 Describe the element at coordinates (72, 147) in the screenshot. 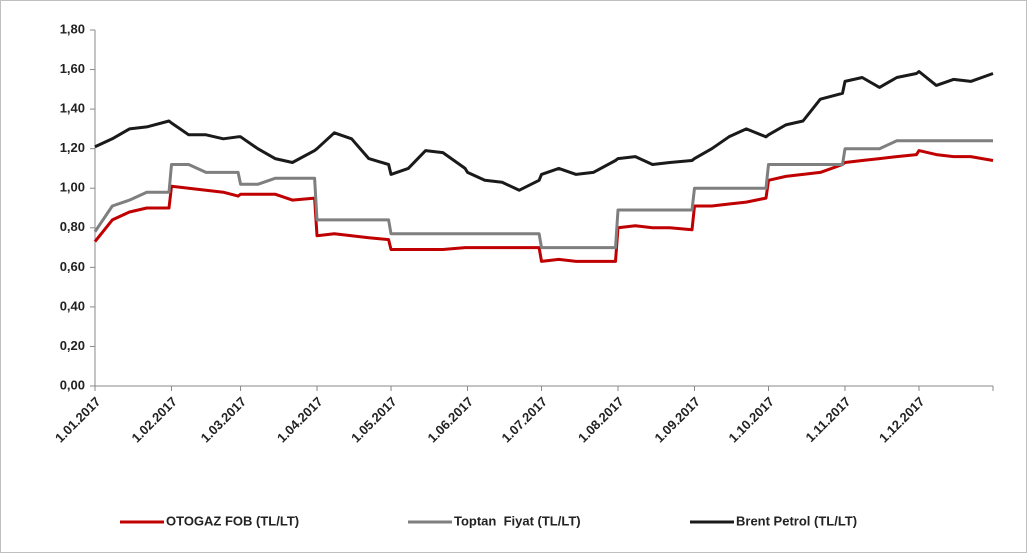

I see `y-tick-label: 1,20` at that location.